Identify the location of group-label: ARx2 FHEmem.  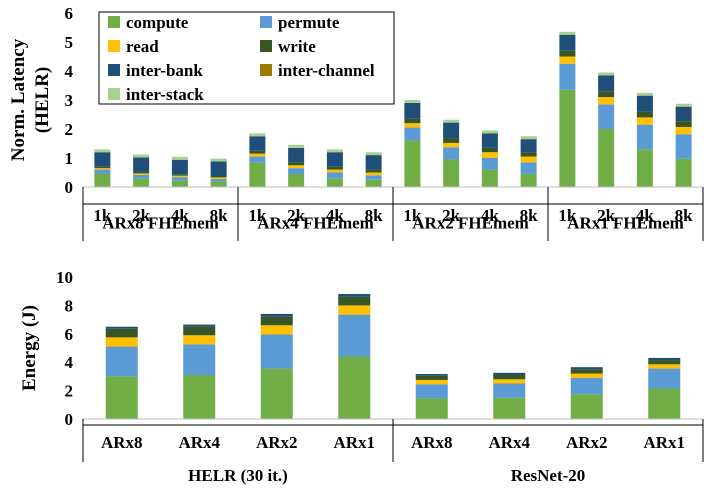
(470, 223).